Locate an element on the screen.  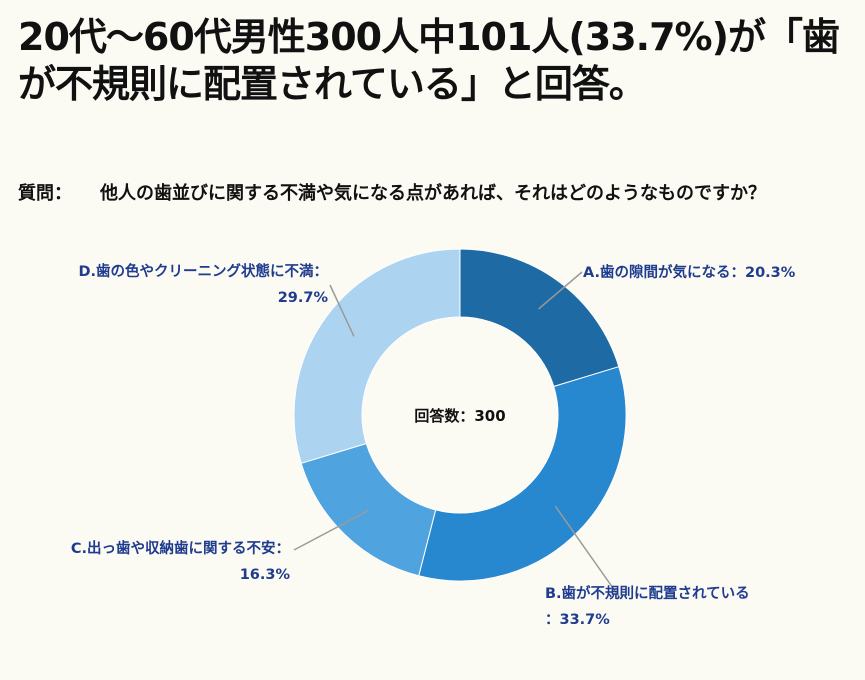
slice-value-d: 29.7% is located at coordinates (303, 298).